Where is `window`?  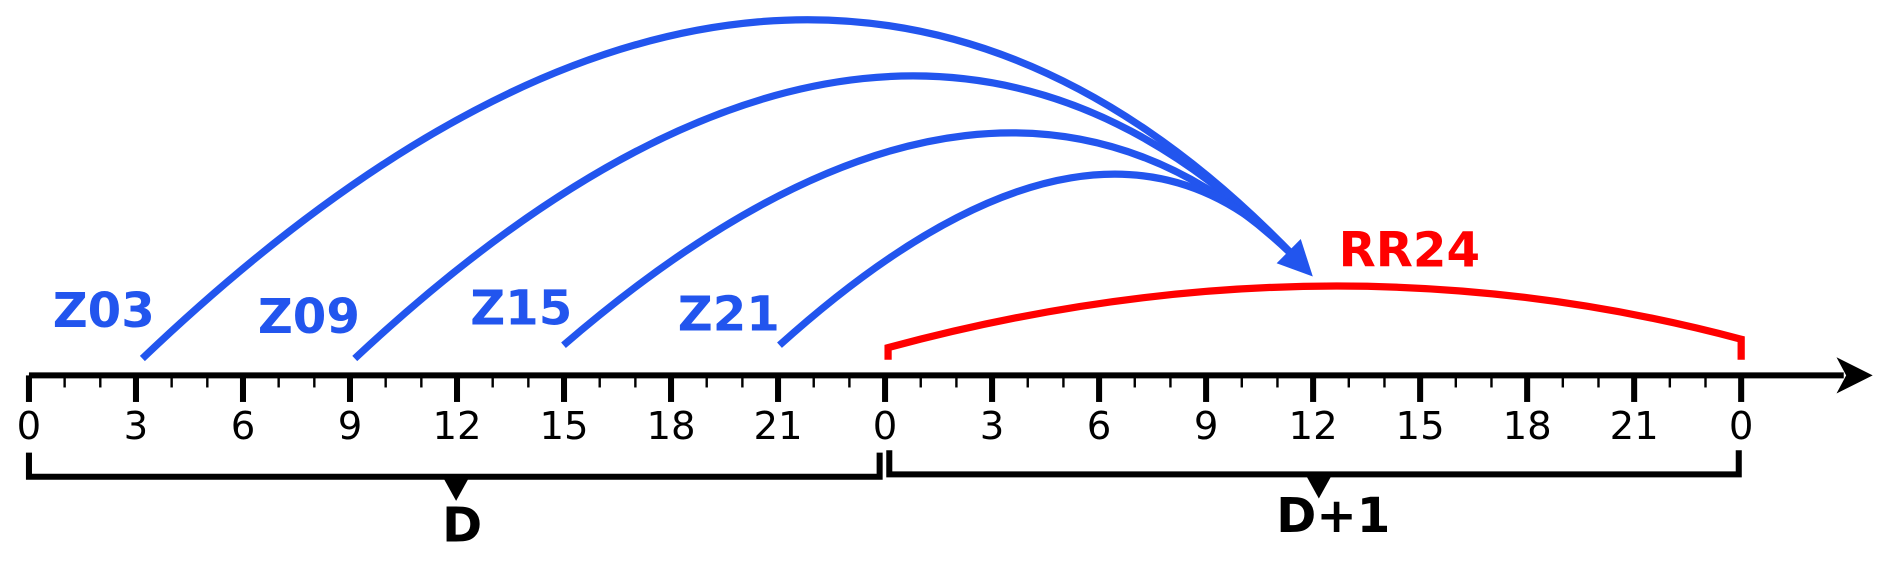
window is located at coordinates (1314, 321).